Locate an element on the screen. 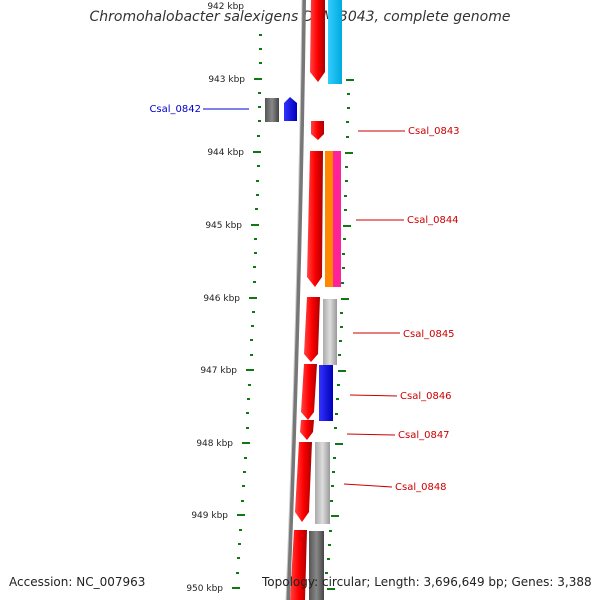 Image resolution: width=600 pixels, height=600 pixels. inner-ring is located at coordinates (337, 333).